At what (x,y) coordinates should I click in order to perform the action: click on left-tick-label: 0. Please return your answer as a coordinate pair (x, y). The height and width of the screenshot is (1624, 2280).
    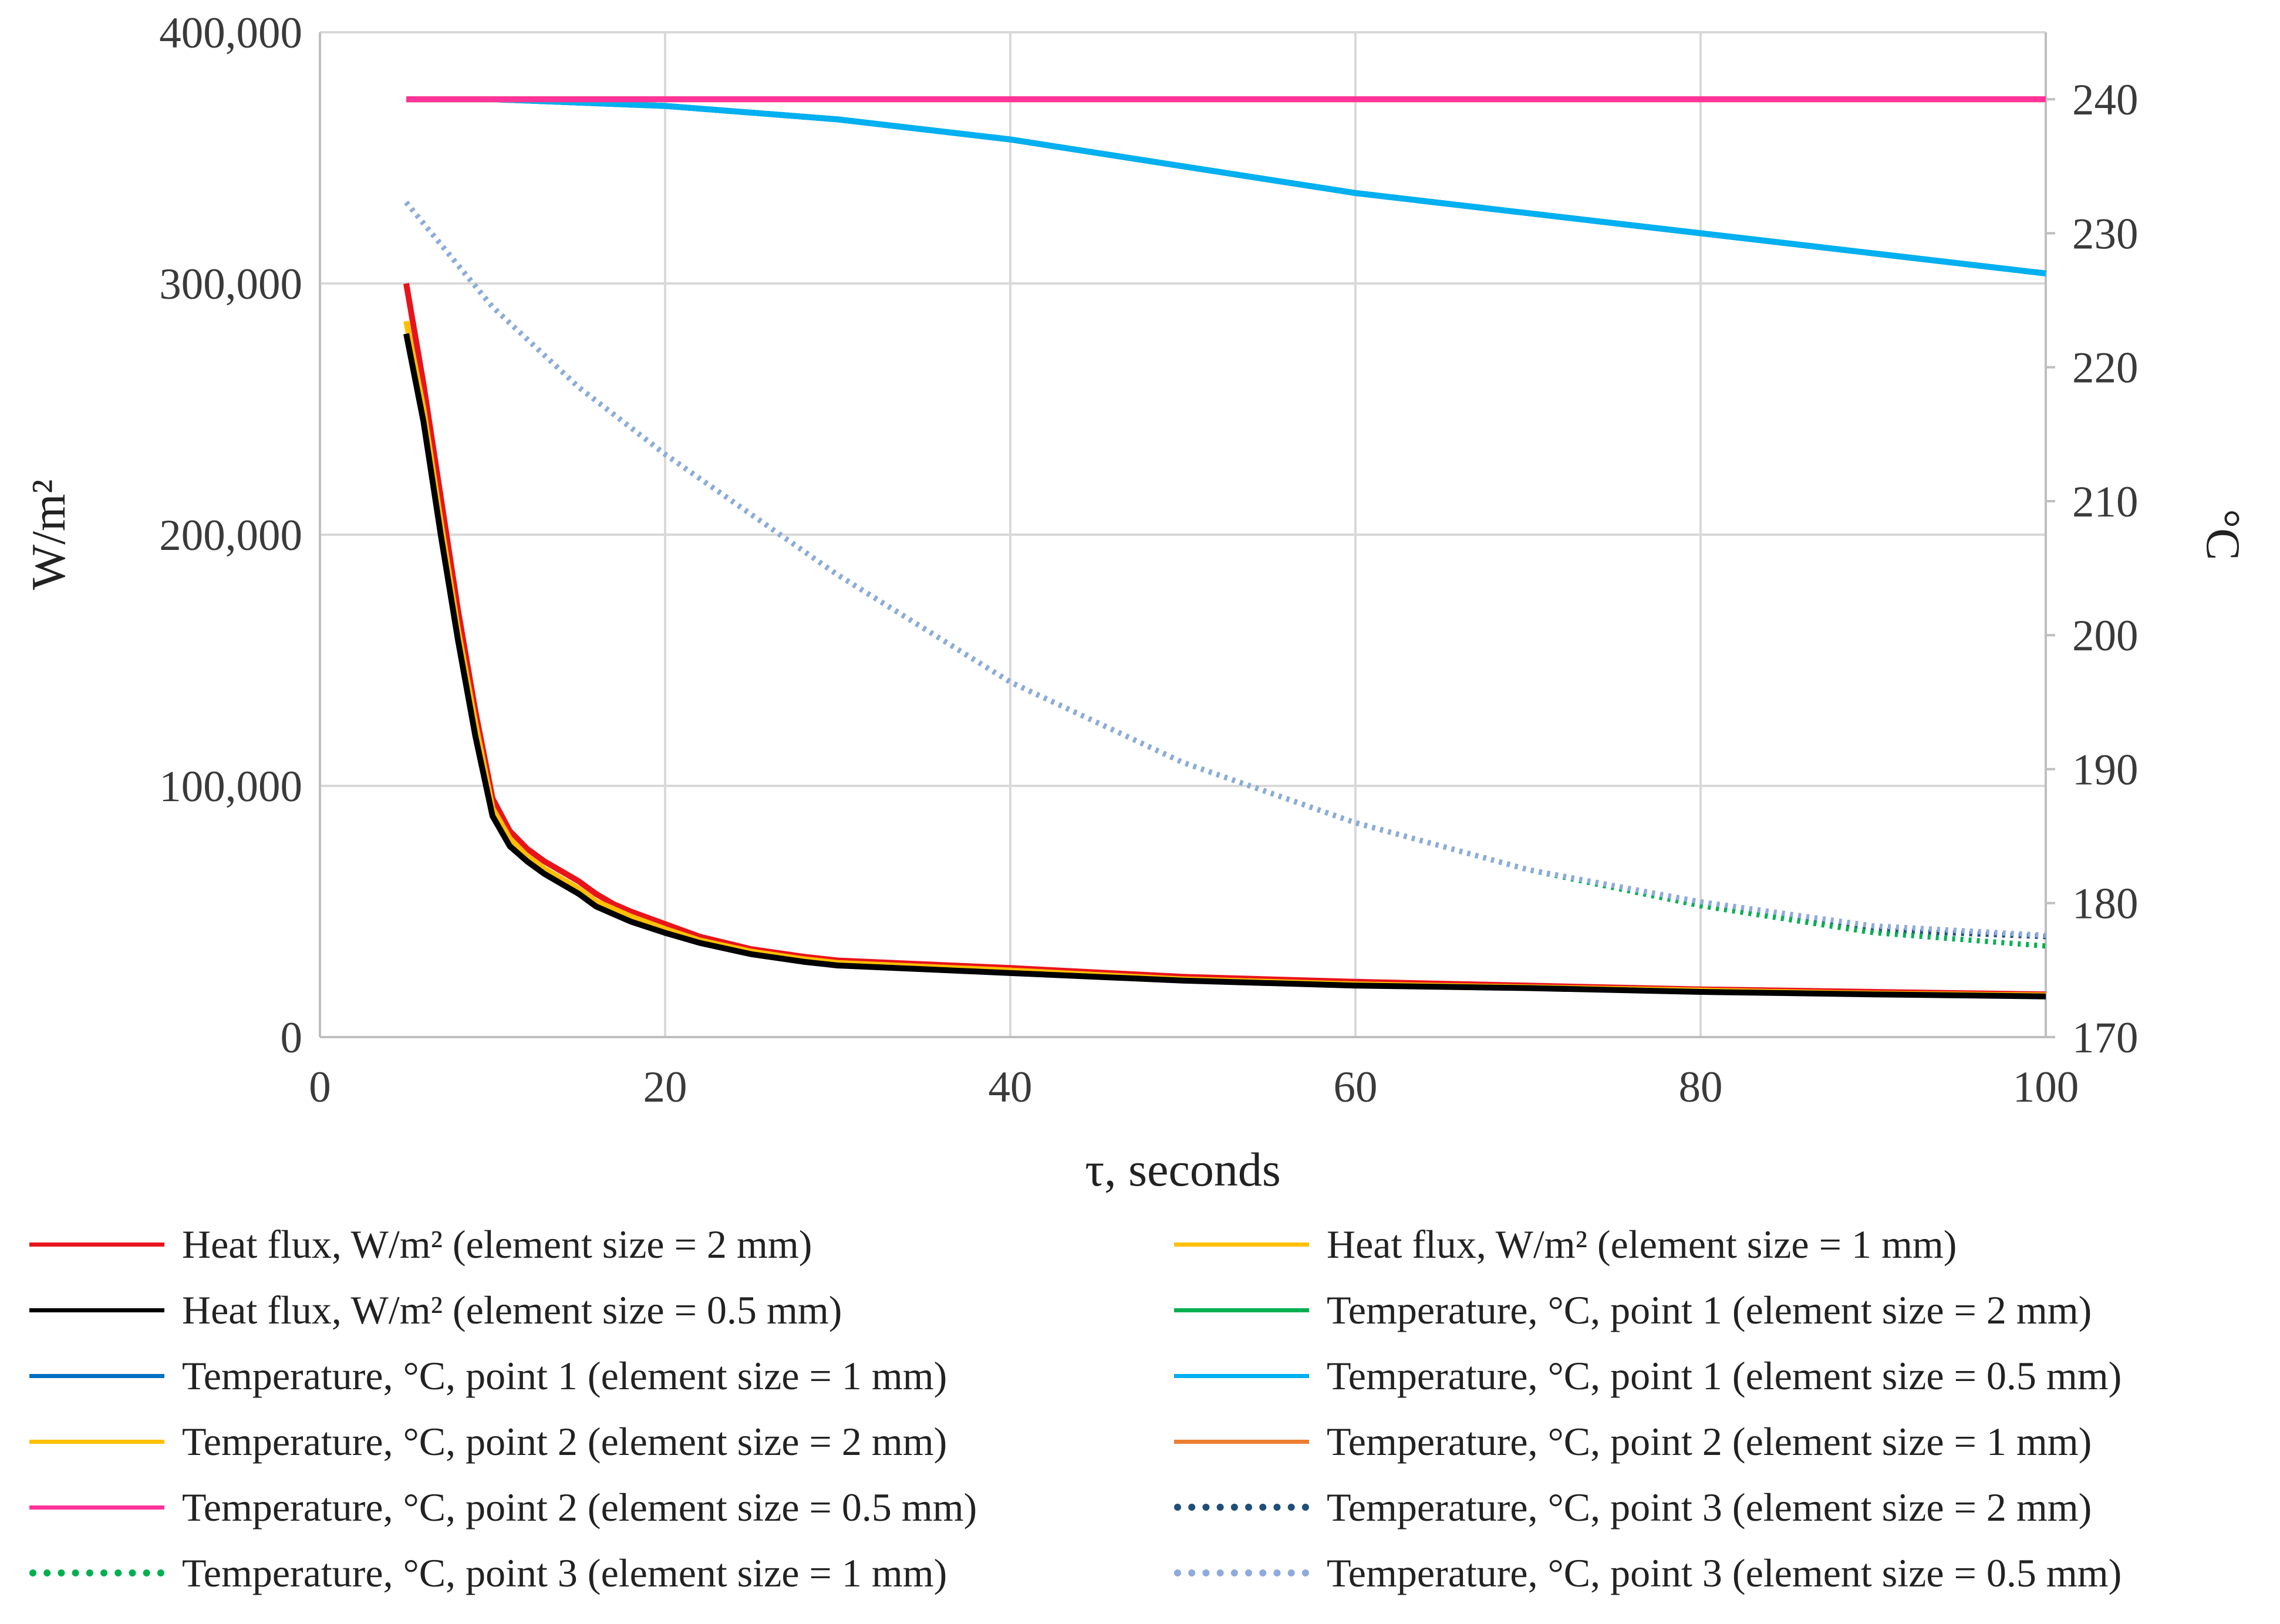
    Looking at the image, I should click on (292, 1038).